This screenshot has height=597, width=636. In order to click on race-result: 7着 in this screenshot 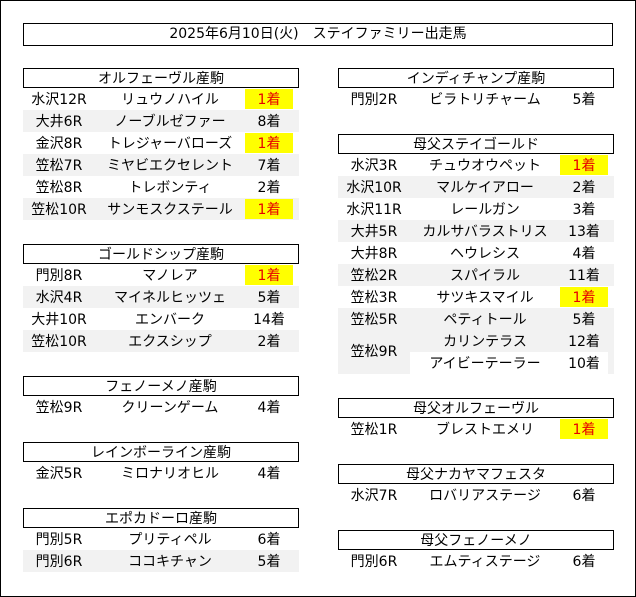, I will do `click(269, 166)`.